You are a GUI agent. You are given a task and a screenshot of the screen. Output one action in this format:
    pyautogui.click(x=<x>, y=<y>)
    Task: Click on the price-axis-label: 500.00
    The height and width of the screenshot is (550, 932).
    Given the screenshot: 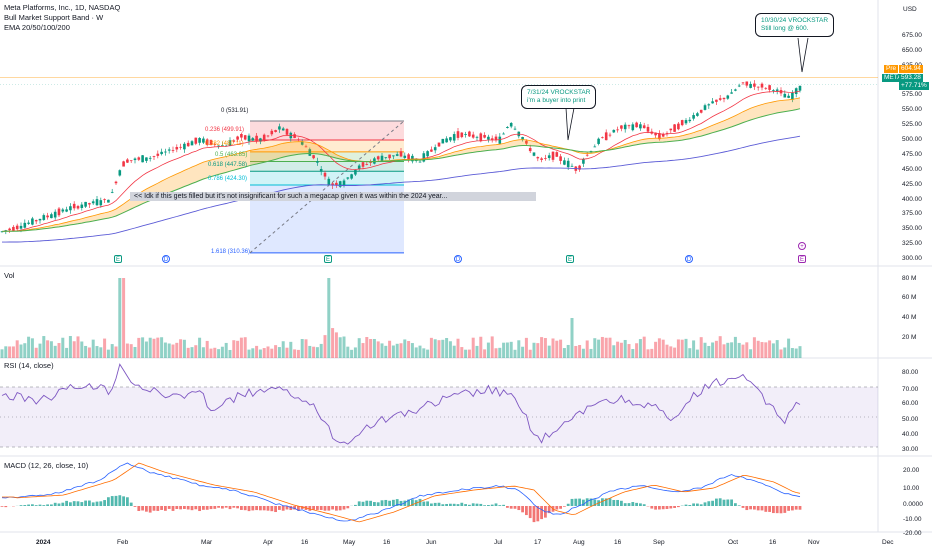 What is the action you would take?
    pyautogui.click(x=912, y=139)
    